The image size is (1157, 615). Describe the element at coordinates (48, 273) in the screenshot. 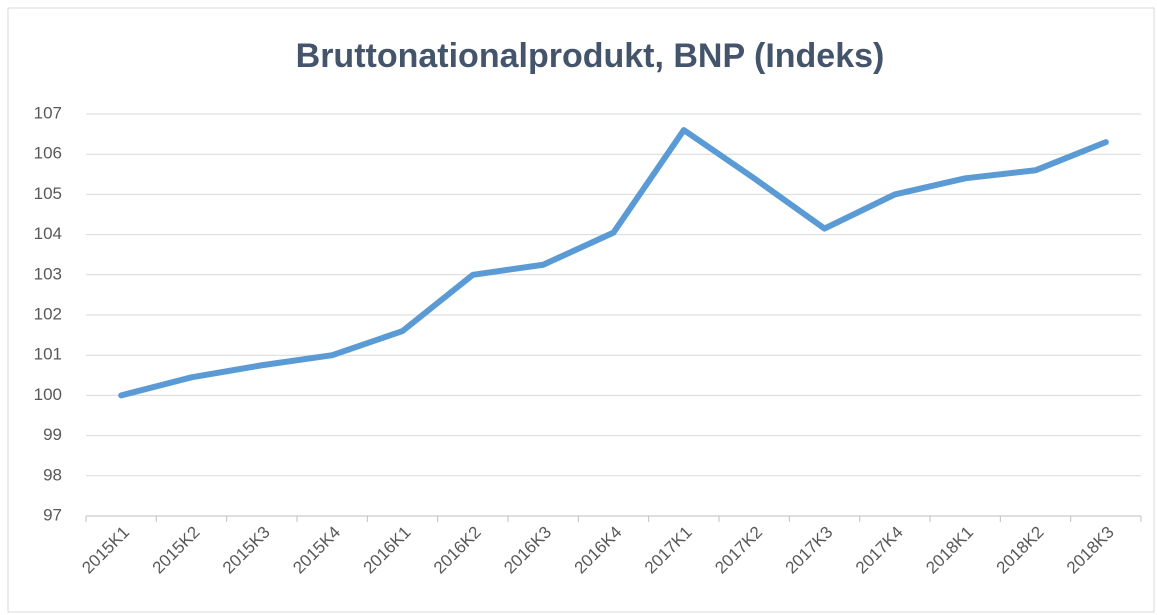

I see `y-tick-label: 103` at that location.